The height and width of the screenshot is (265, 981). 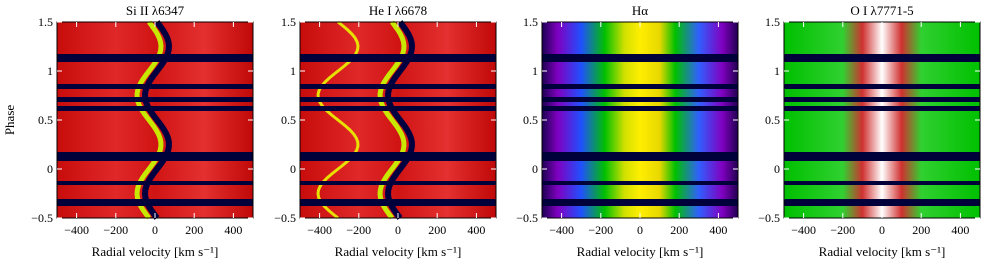 I want to click on panel-title: He I λ6678, so click(x=398, y=10).